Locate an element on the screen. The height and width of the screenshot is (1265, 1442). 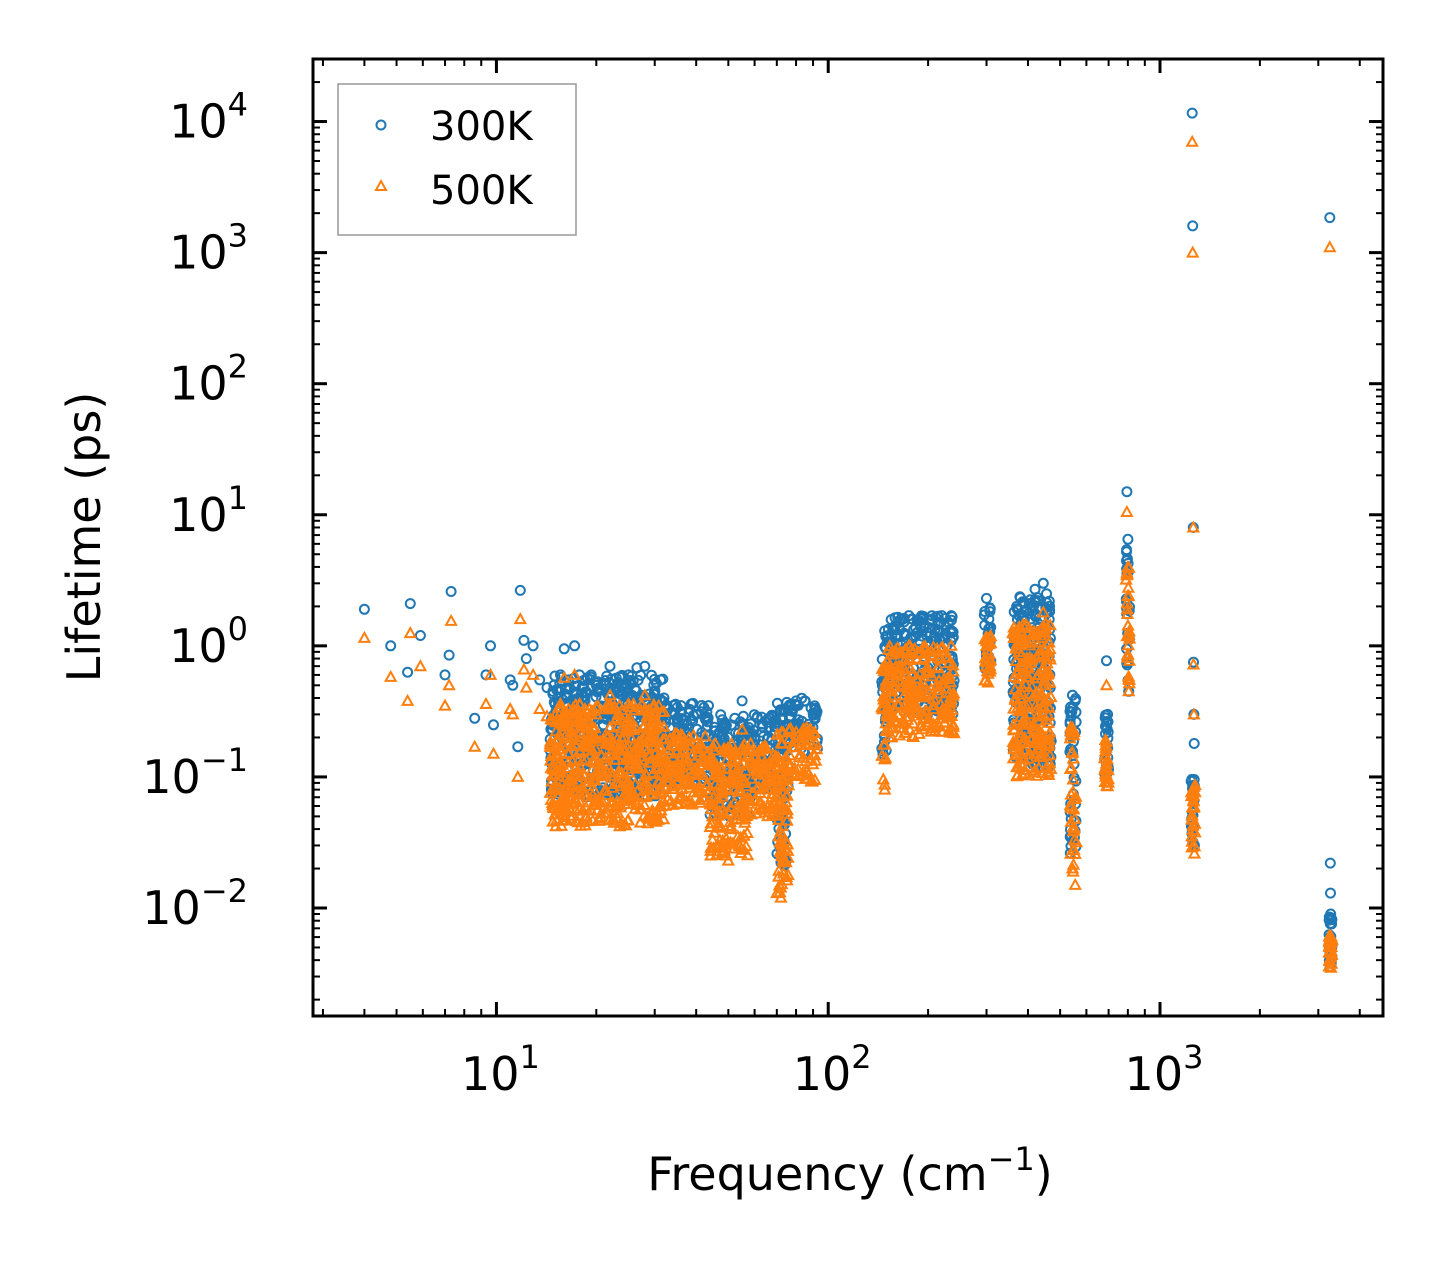
x-axis-title-text: Frequency (cm is located at coordinates (817, 1174).